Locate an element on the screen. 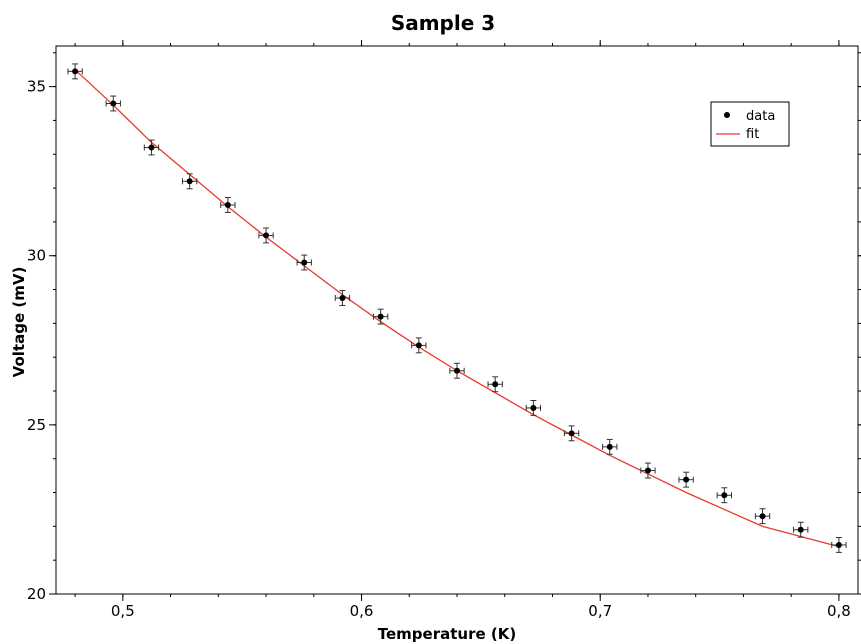 Image resolution: width=861 pixels, height=644 pixels. legend-data-marker is located at coordinates (727, 115).